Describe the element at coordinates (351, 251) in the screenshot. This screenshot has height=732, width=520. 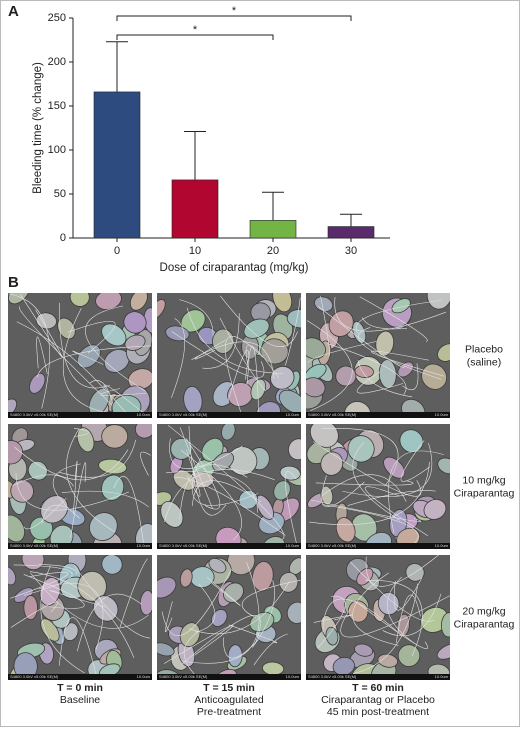
I see `x-tick-label: 30` at that location.